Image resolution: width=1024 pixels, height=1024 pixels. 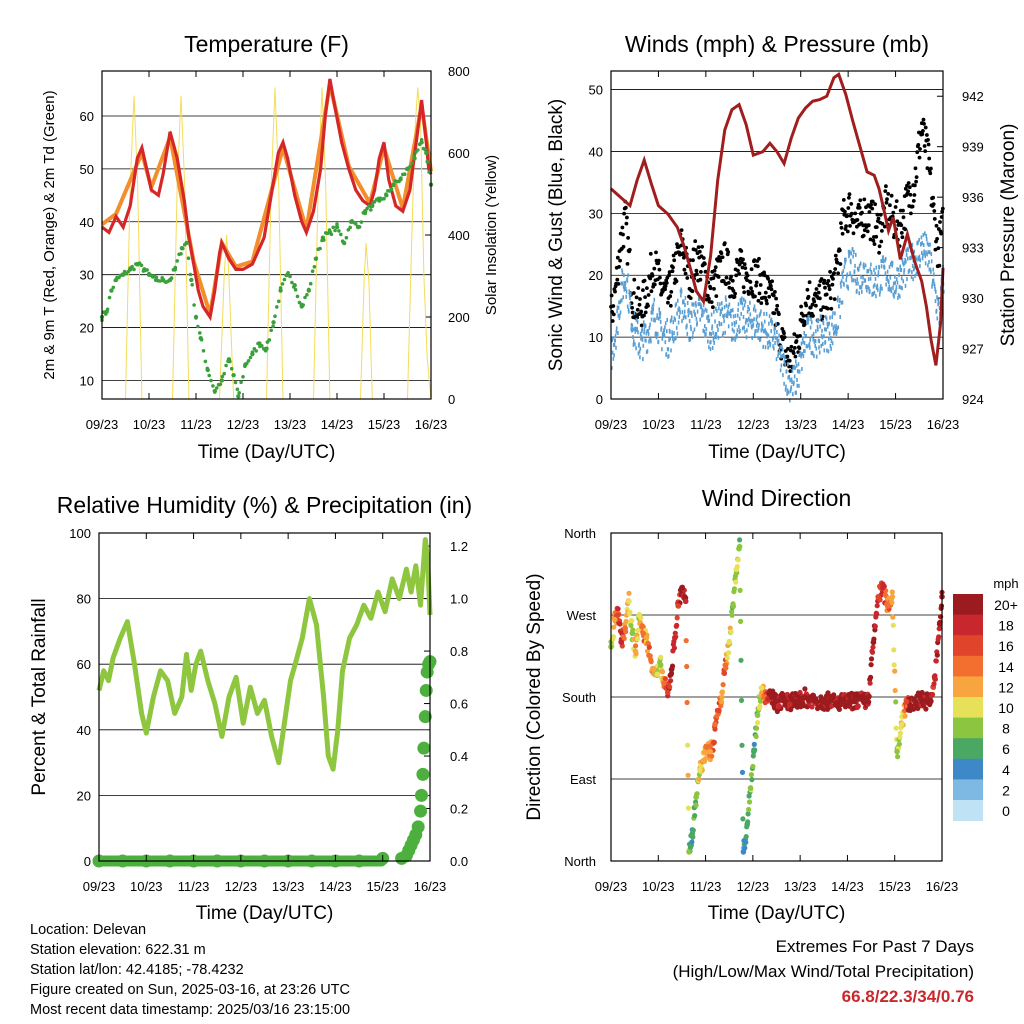 What do you see at coordinates (753, 886) in the screenshot?
I see `x-tick-label: 12/23` at bounding box center [753, 886].